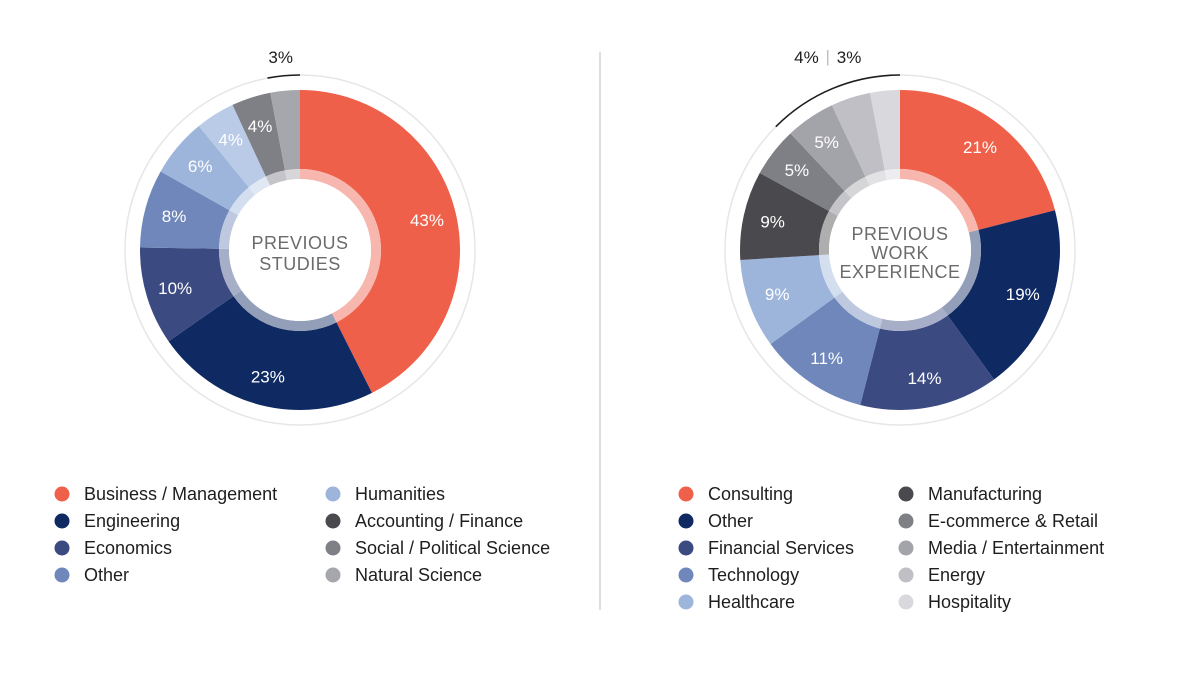 This screenshot has height=677, width=1200. I want to click on slice-value-label: 43%, so click(427, 220).